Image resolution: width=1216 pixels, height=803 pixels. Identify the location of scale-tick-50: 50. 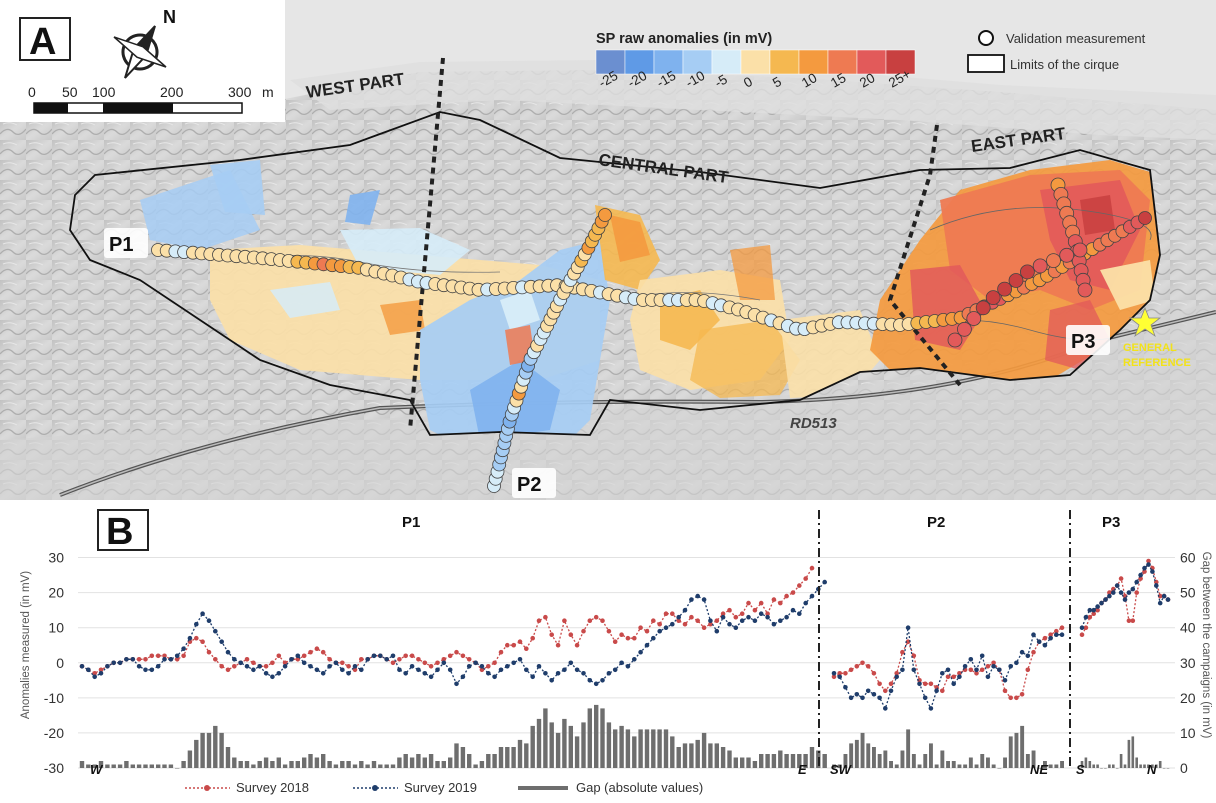
(70, 92).